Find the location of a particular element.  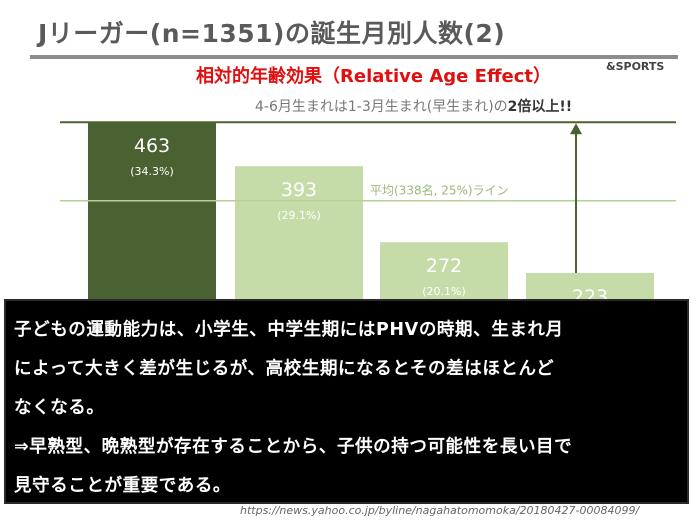

caption-line-1: 子どもの運動能力は、小学生、中学生期にはPHVの時期、生まれ月 is located at coordinates (289, 330).